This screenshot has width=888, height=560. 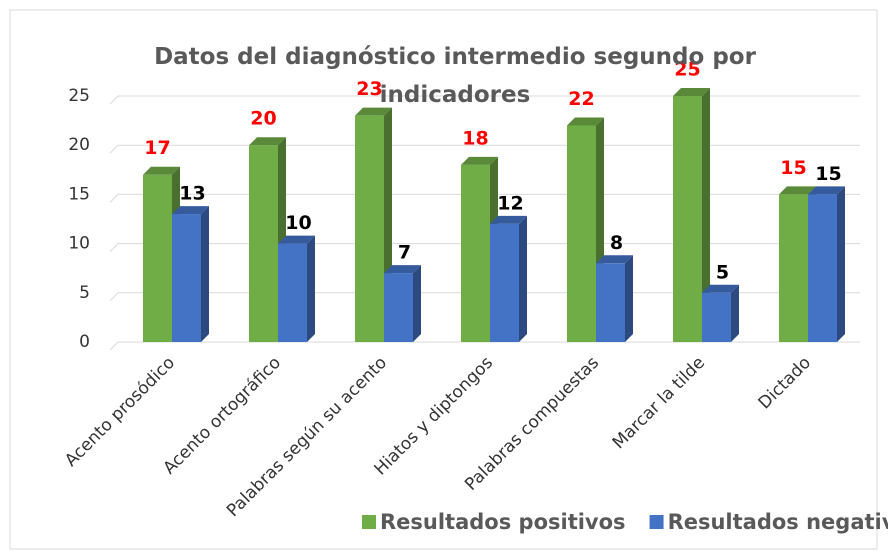 I want to click on y-tick-label: 0, so click(x=84, y=342).